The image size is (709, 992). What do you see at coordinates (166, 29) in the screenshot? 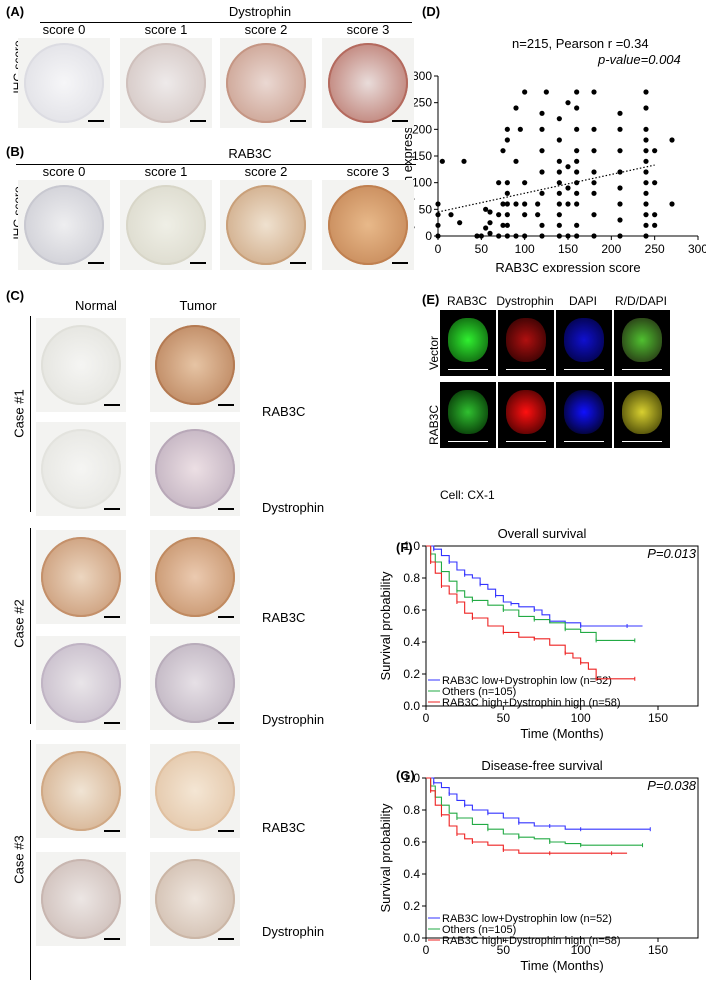
I see `a-score-label-1: score 1` at bounding box center [166, 29].